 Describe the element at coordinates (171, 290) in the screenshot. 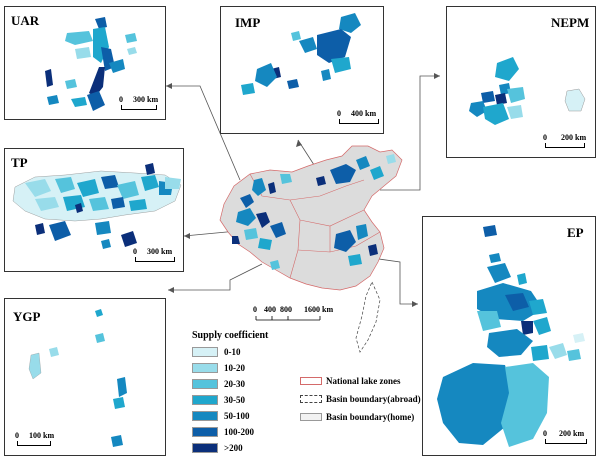

I see `arrowhead-ygp` at that location.